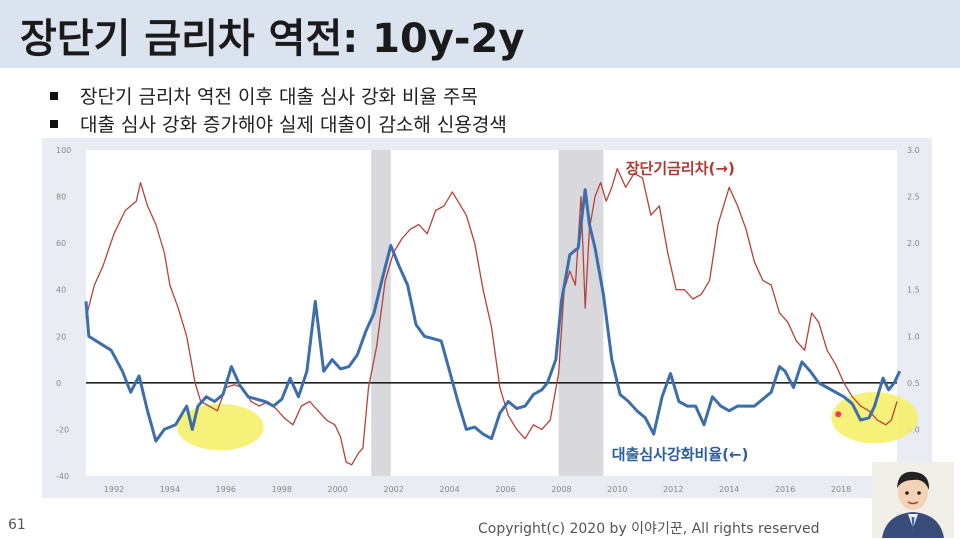 This screenshot has height=540, width=960. I want to click on right-axis-tick-label: 2.5, so click(913, 197).